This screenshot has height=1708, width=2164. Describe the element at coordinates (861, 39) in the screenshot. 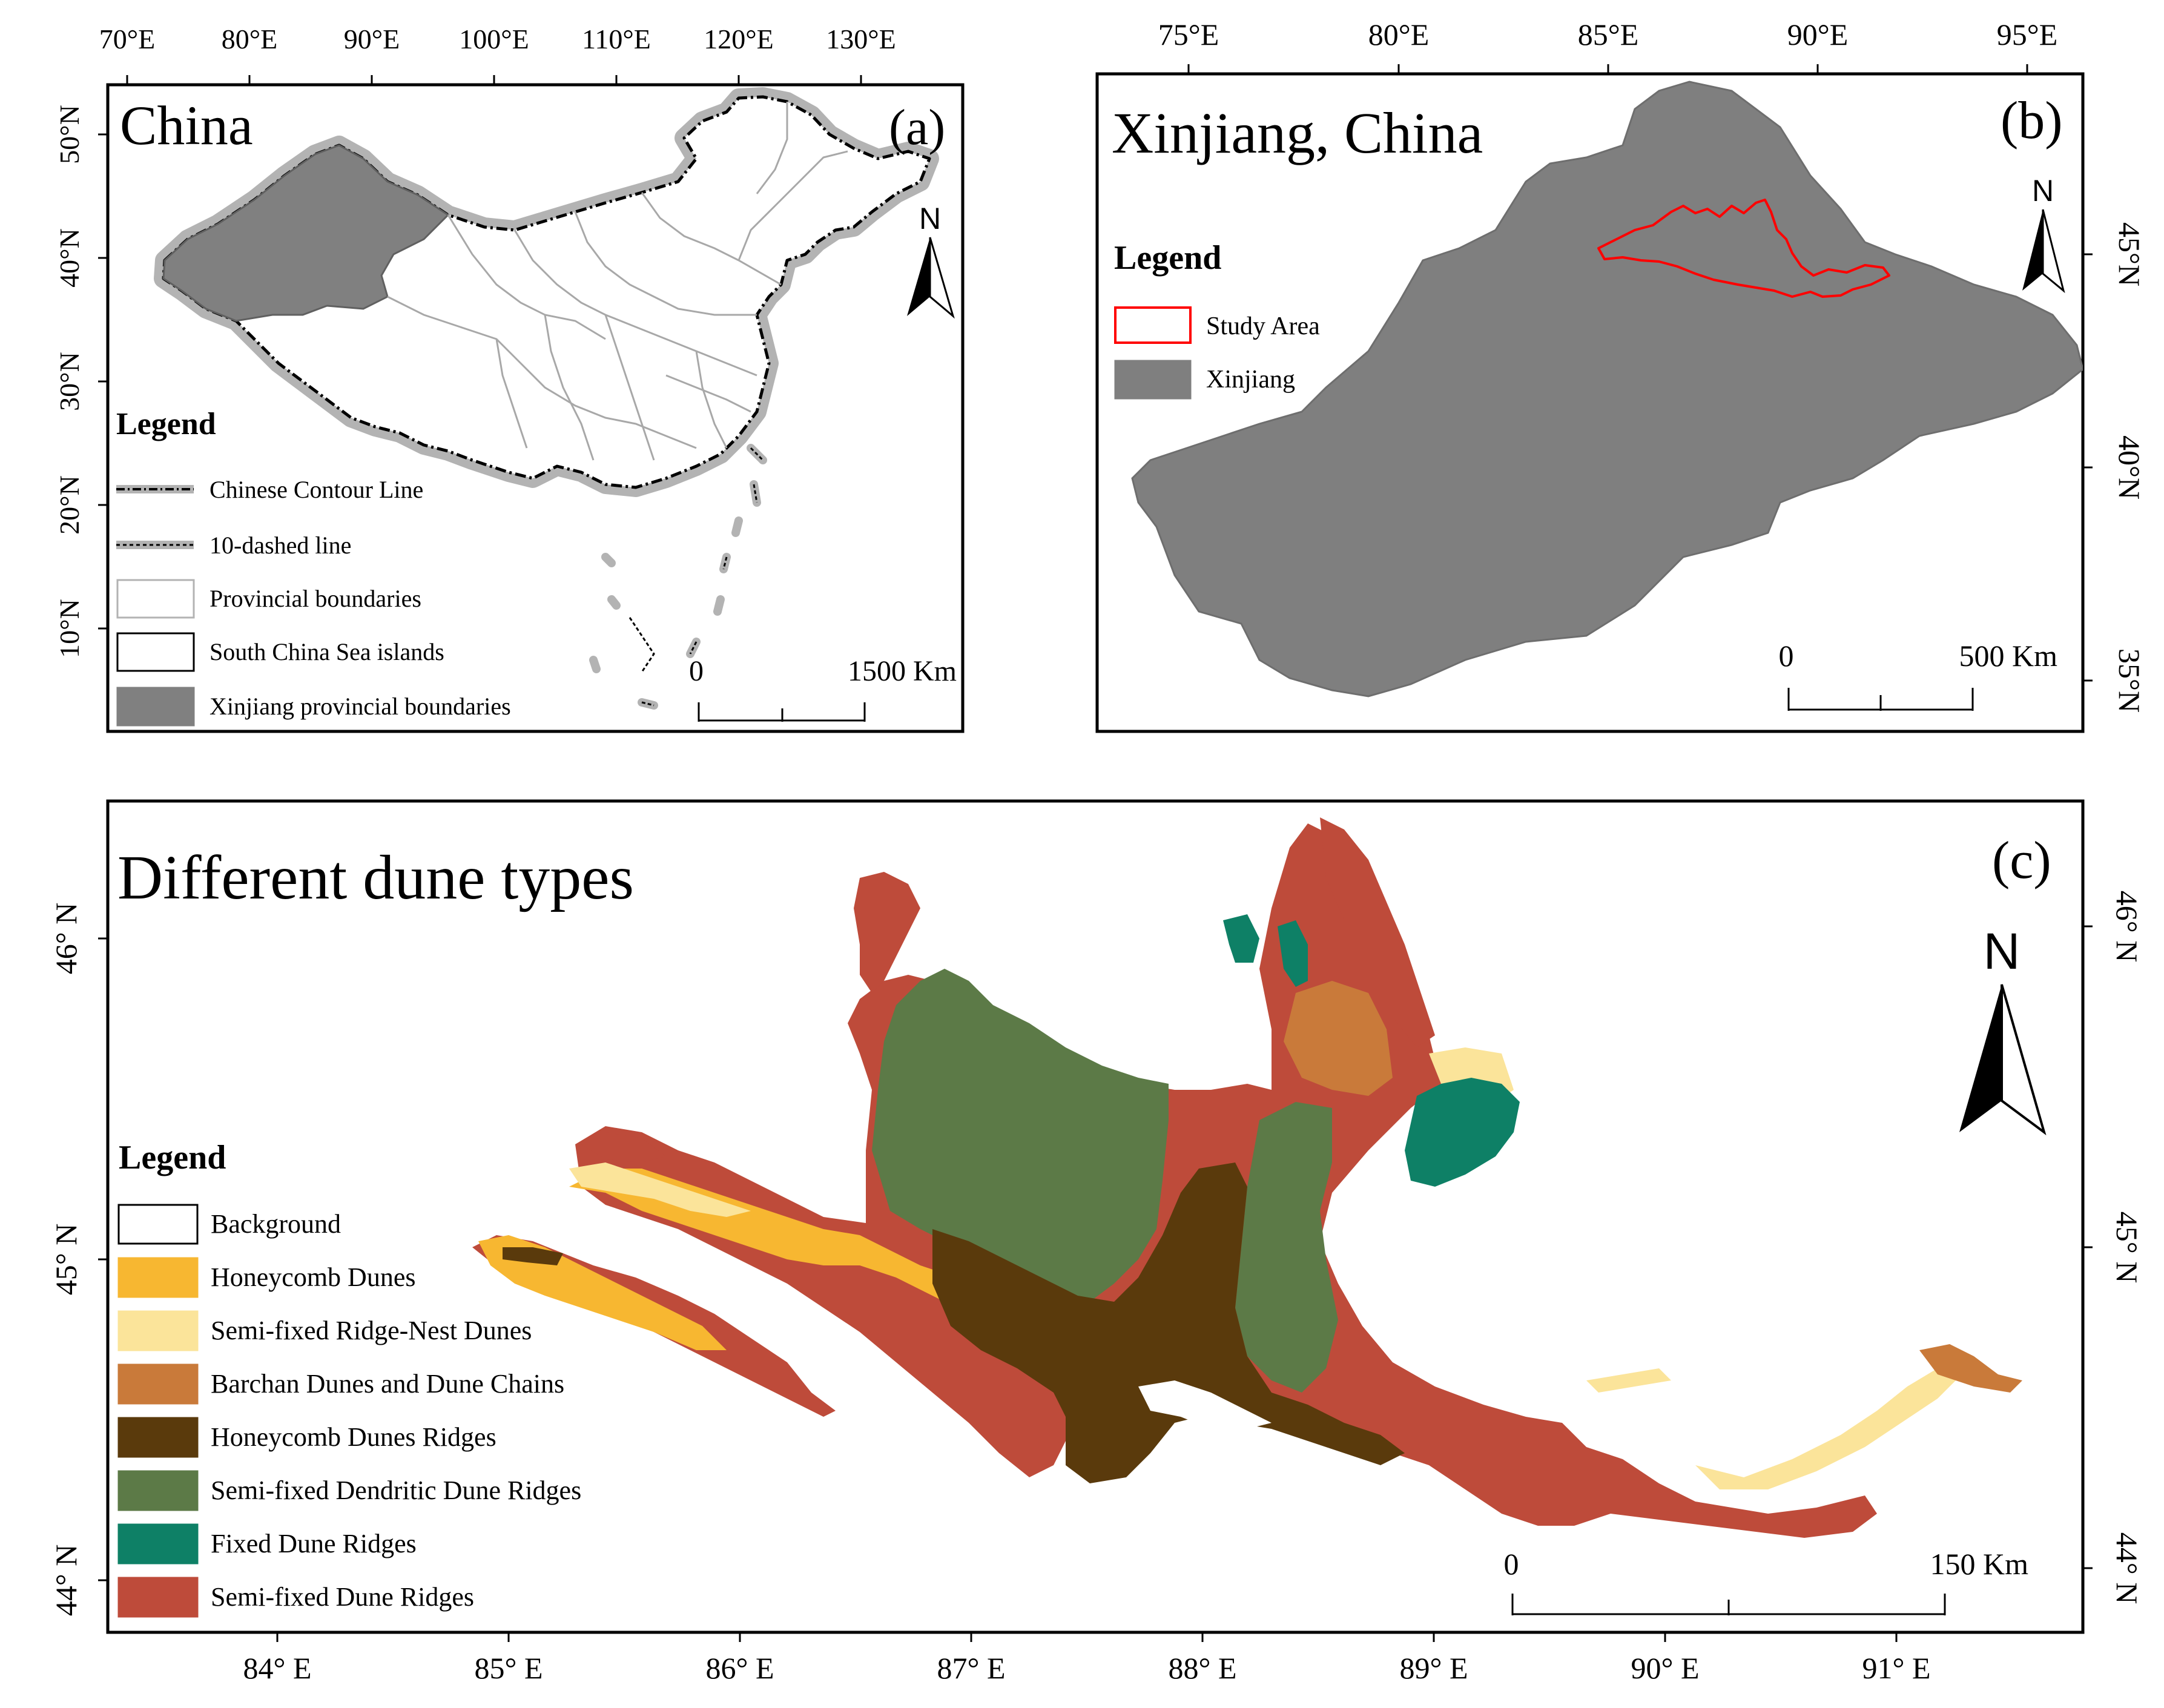

I see `lon-tick-label: 130°E` at that location.